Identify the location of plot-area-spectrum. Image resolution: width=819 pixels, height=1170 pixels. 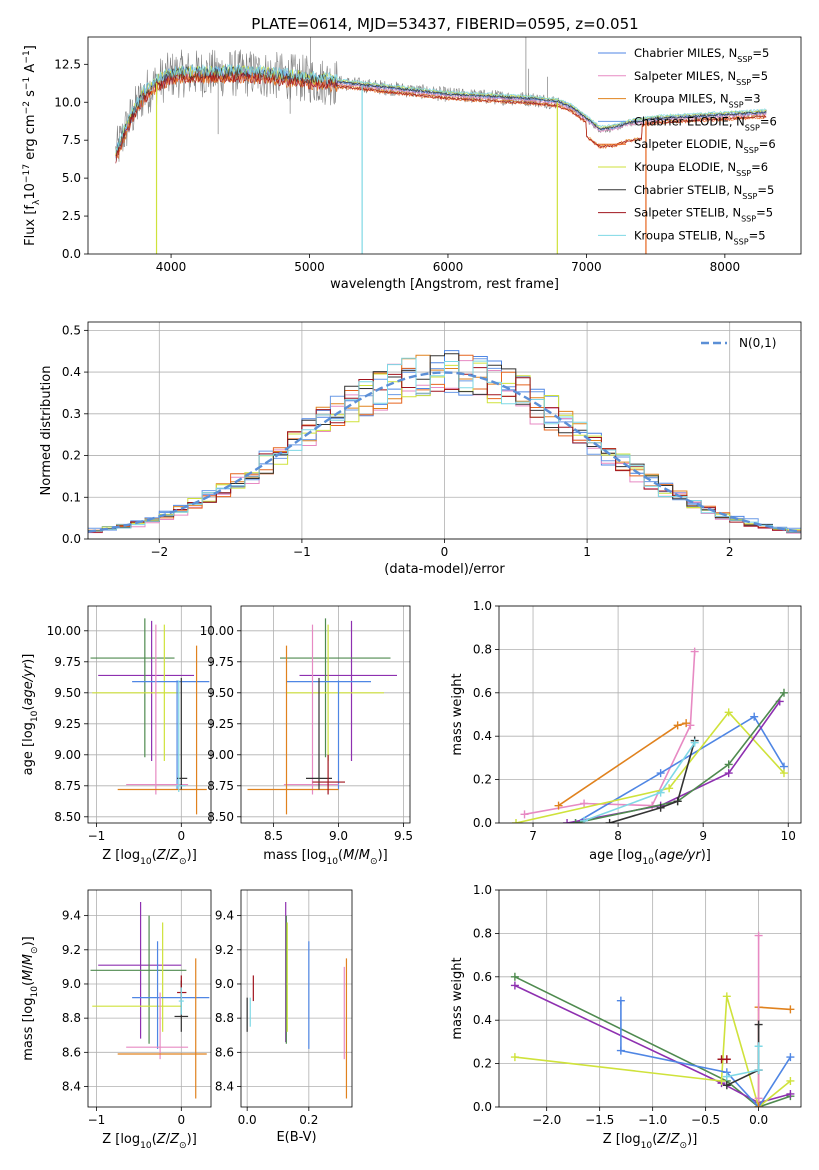
(441, 145).